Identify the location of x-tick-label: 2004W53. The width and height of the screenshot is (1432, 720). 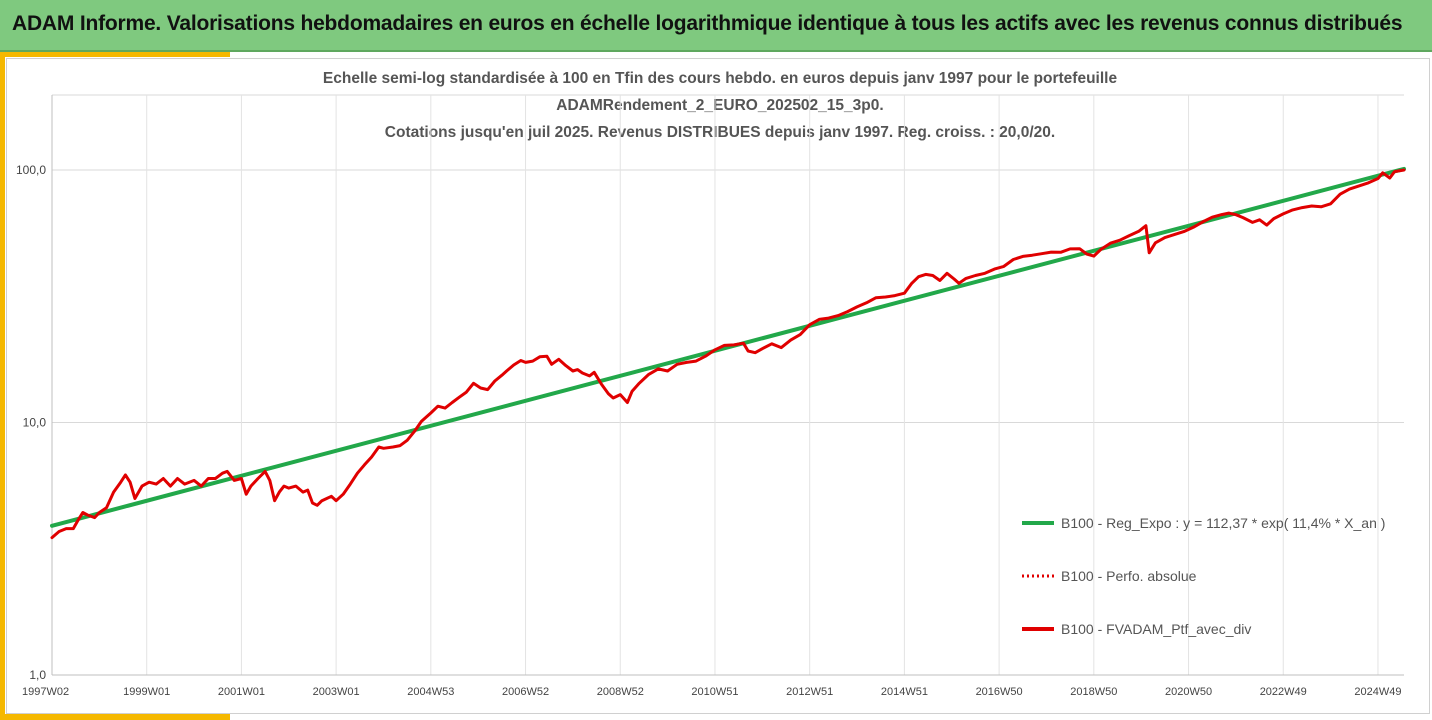
(430, 692).